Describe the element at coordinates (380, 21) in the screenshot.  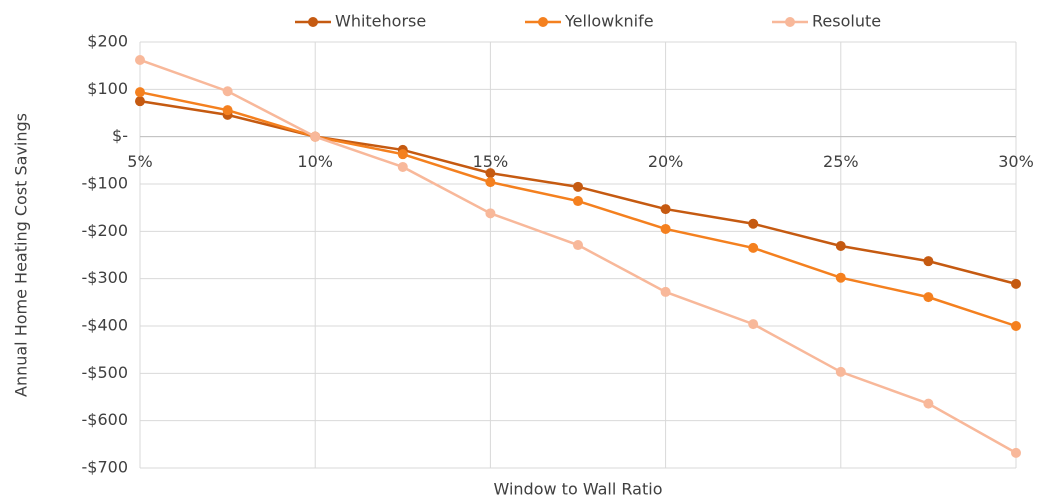
I see `legend-label: Whitehorse` at that location.